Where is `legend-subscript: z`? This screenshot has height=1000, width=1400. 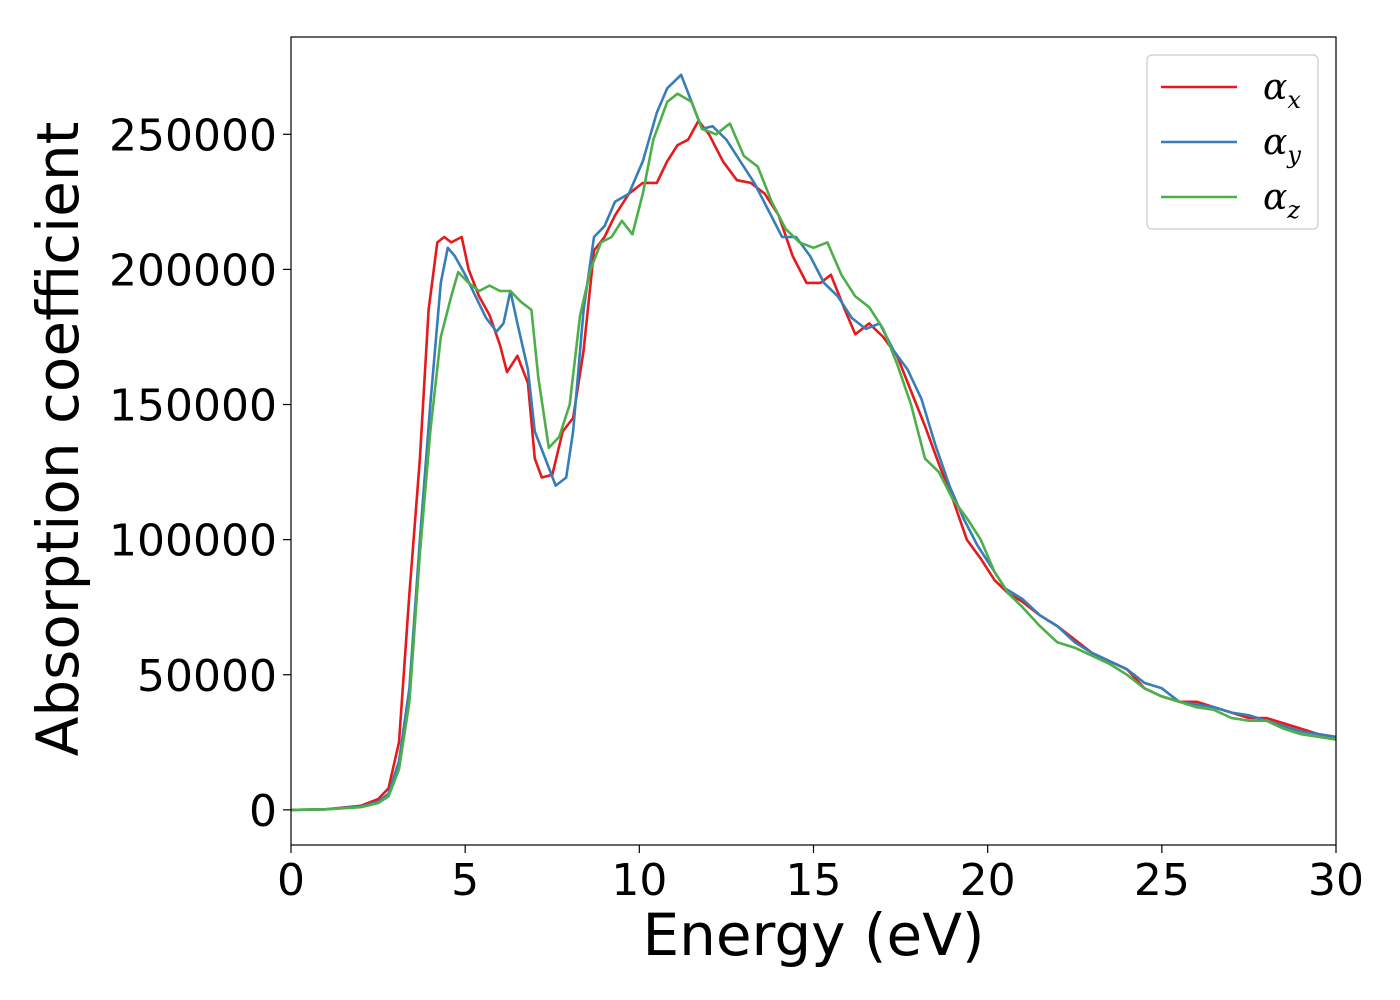 legend-subscript: z is located at coordinates (1293, 210).